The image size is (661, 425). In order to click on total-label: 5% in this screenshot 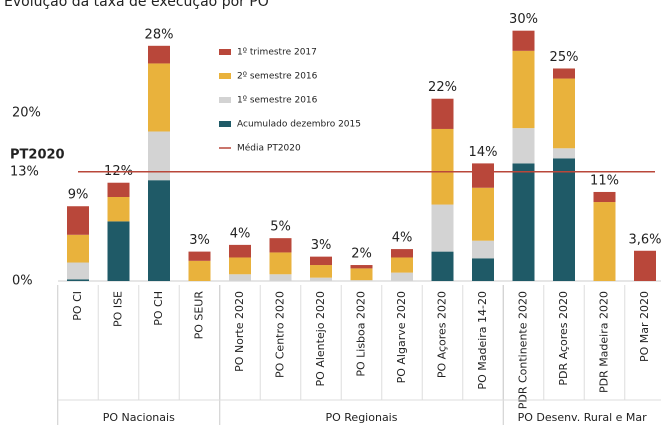, I will do `click(280, 227)`.